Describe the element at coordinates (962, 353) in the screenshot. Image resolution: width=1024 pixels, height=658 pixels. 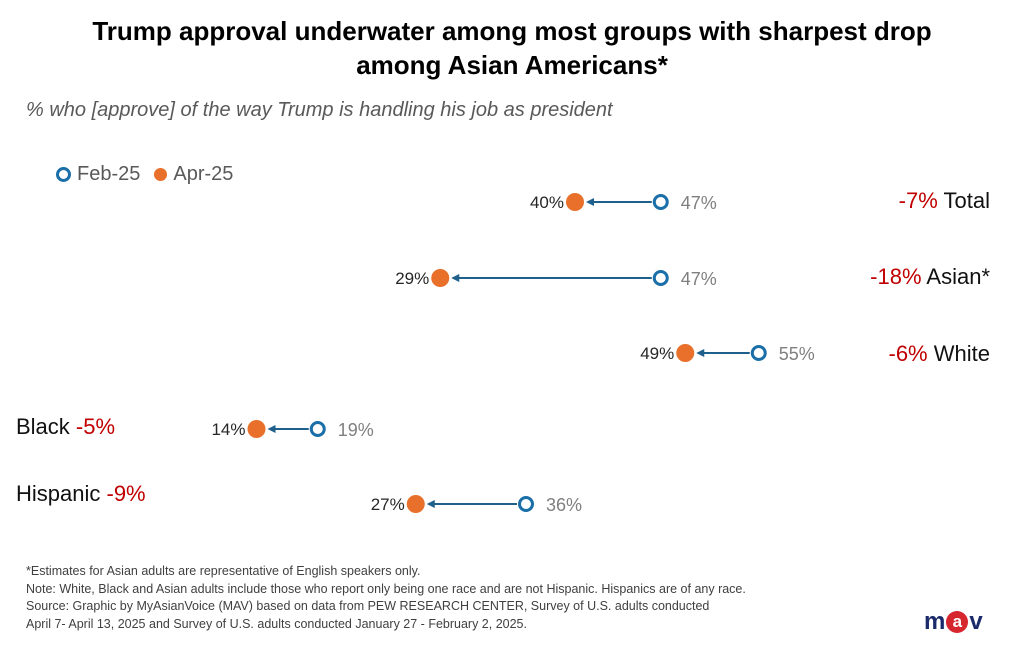
I see `group-name: White` at that location.